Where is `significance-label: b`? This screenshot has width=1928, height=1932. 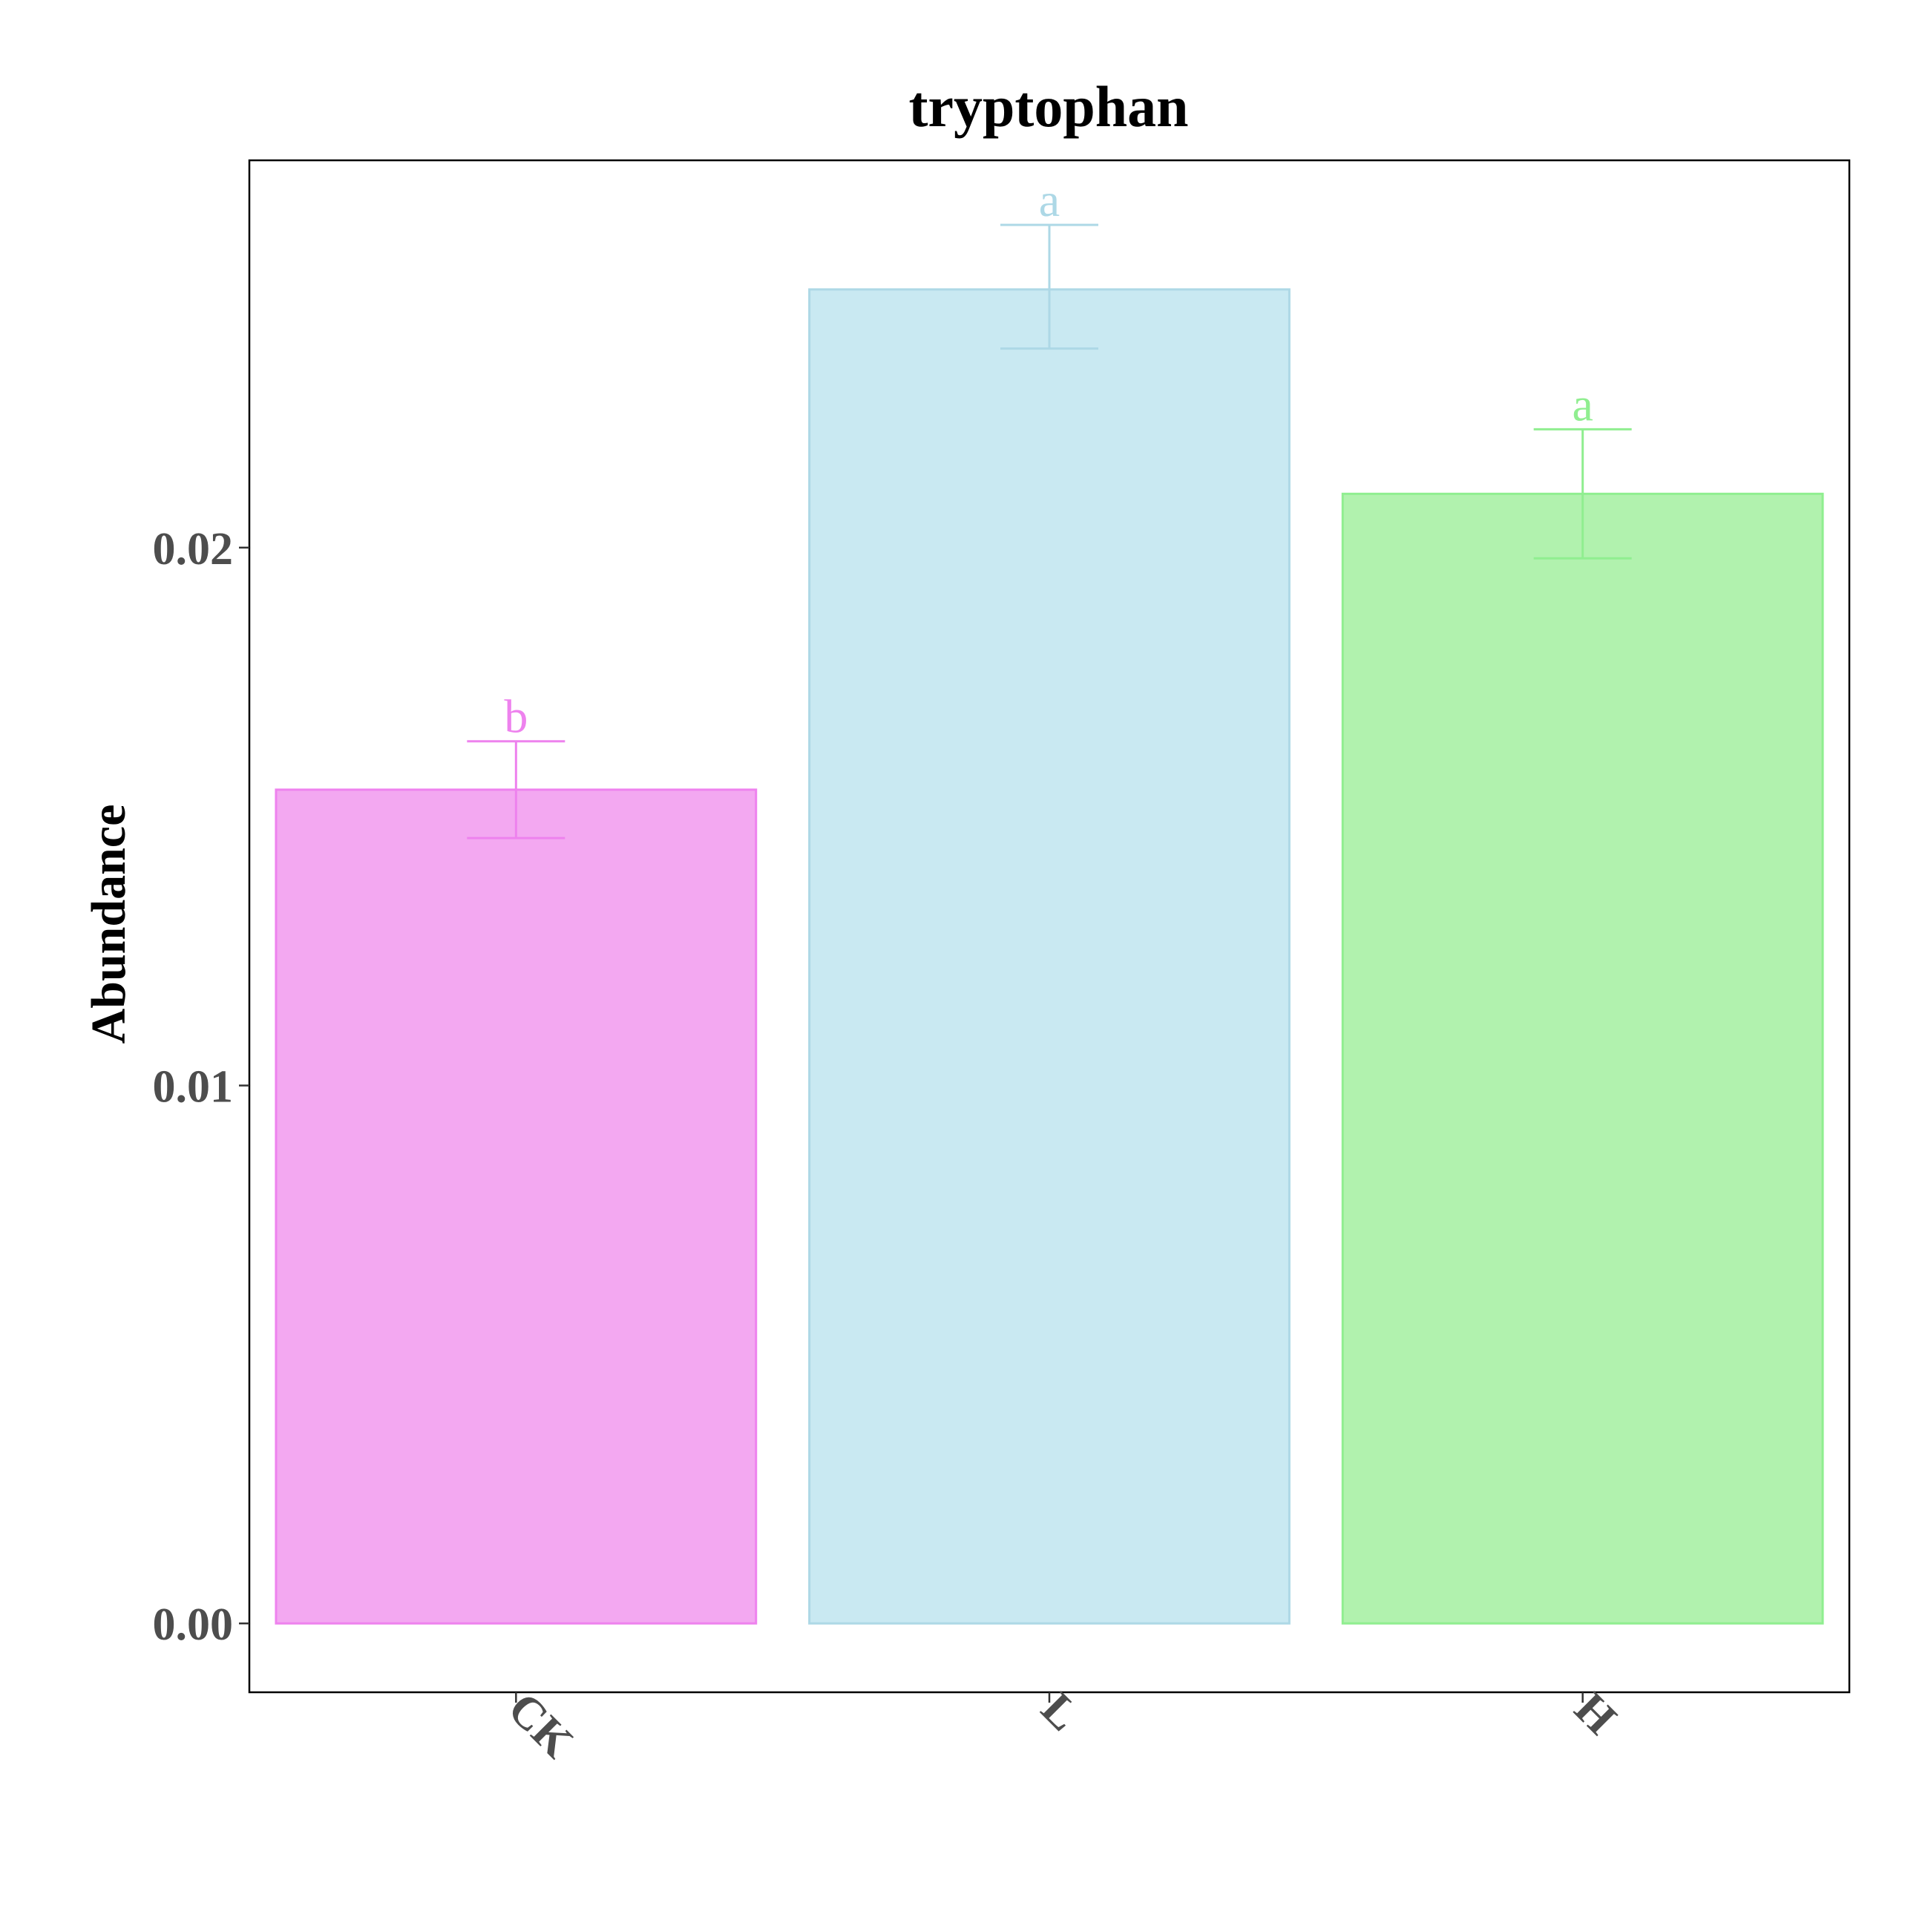
significance-label: b is located at coordinates (516, 716).